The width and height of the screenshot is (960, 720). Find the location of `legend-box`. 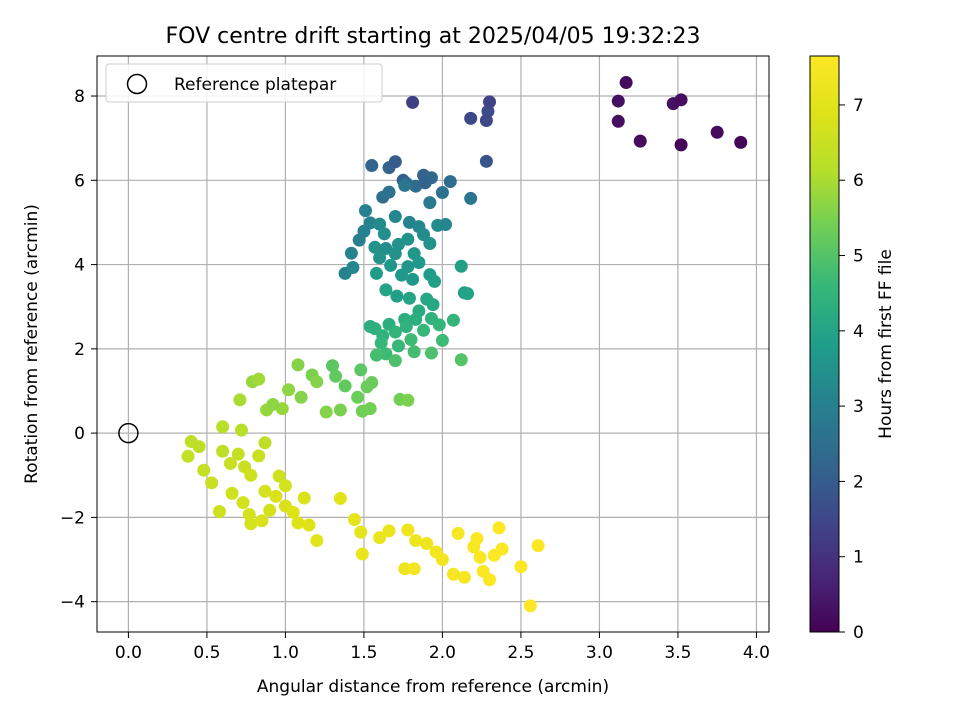

legend-box is located at coordinates (244, 83).